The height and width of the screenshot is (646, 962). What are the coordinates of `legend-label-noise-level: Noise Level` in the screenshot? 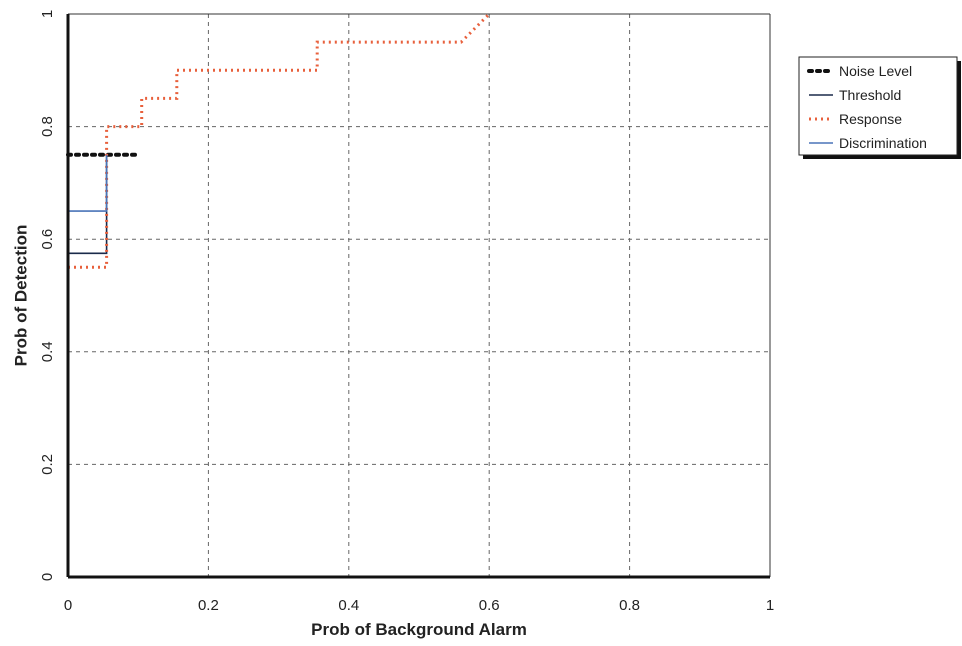 It's located at (875, 71).